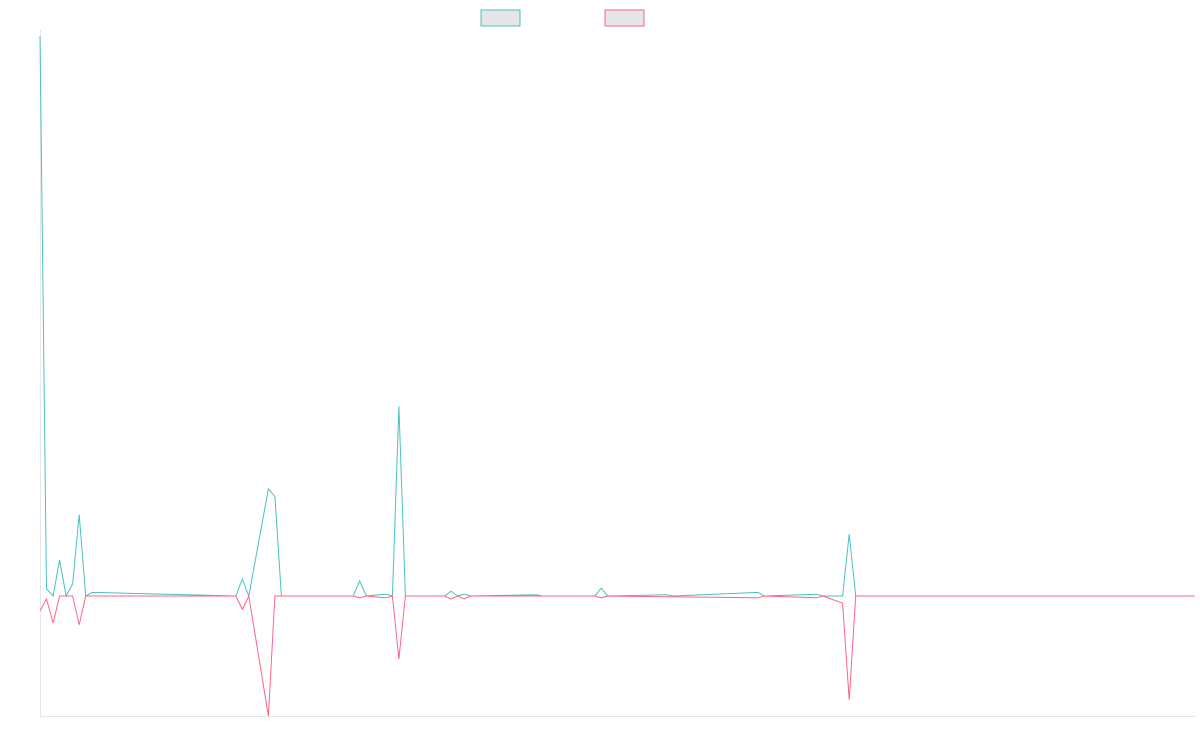 The width and height of the screenshot is (1200, 750). Describe the element at coordinates (624, 18) in the screenshot. I see `legend-swatch-series-b` at that location.